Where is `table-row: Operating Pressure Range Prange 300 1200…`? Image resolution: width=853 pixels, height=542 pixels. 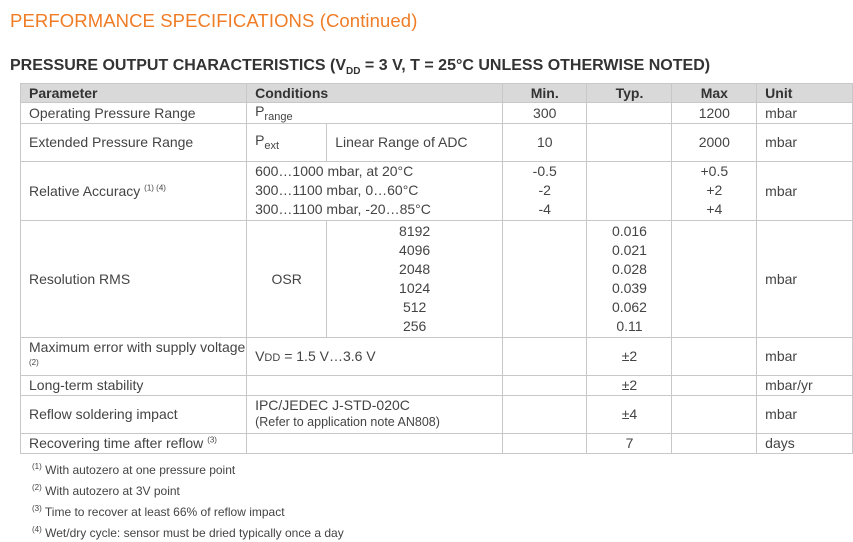
table-row: Operating Pressure Range Prange 300 1200… is located at coordinates (436, 113).